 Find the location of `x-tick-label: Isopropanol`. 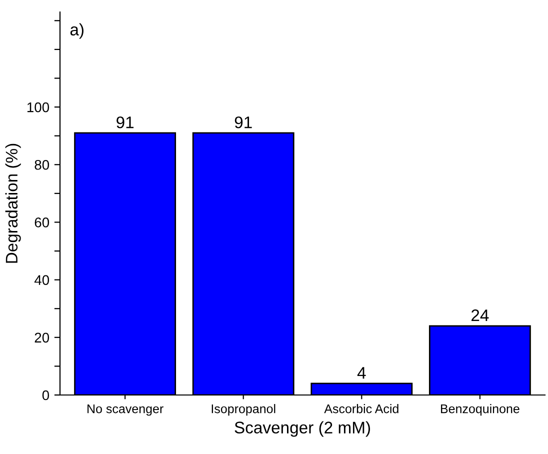

x-tick-label: Isopropanol is located at coordinates (244, 410).